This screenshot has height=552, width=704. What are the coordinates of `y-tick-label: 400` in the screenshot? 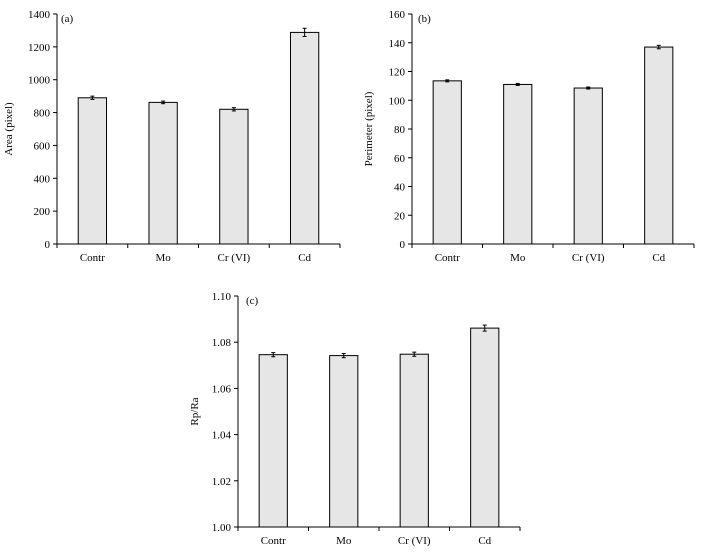 It's located at (42, 179).